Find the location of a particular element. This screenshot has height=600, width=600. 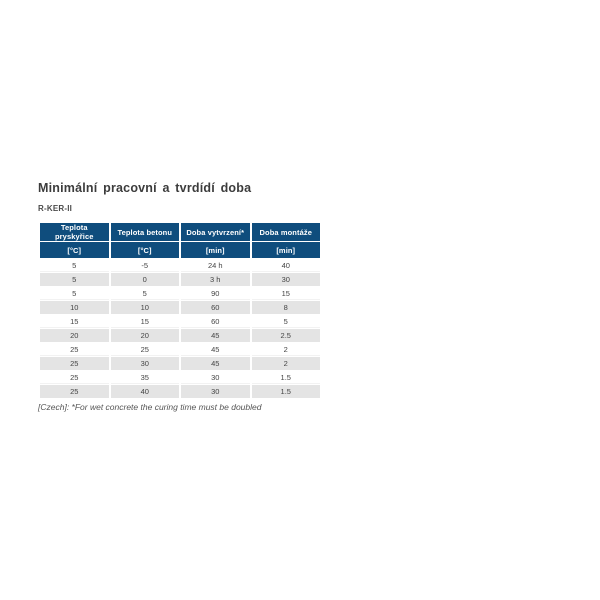

table-row: 15 15 60 5 is located at coordinates (180, 321).